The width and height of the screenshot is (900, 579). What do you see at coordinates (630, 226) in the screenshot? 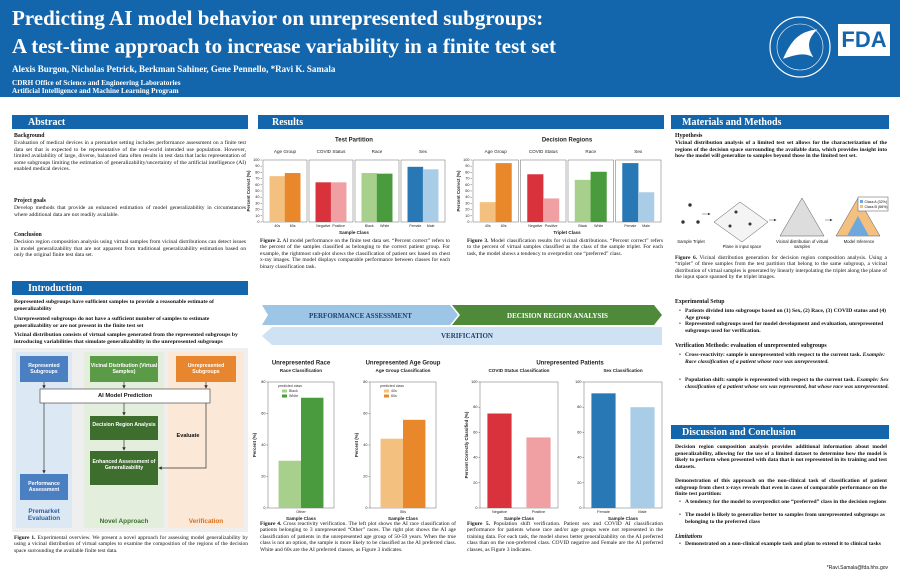
I see `x-tick-label: Female` at bounding box center [630, 226].